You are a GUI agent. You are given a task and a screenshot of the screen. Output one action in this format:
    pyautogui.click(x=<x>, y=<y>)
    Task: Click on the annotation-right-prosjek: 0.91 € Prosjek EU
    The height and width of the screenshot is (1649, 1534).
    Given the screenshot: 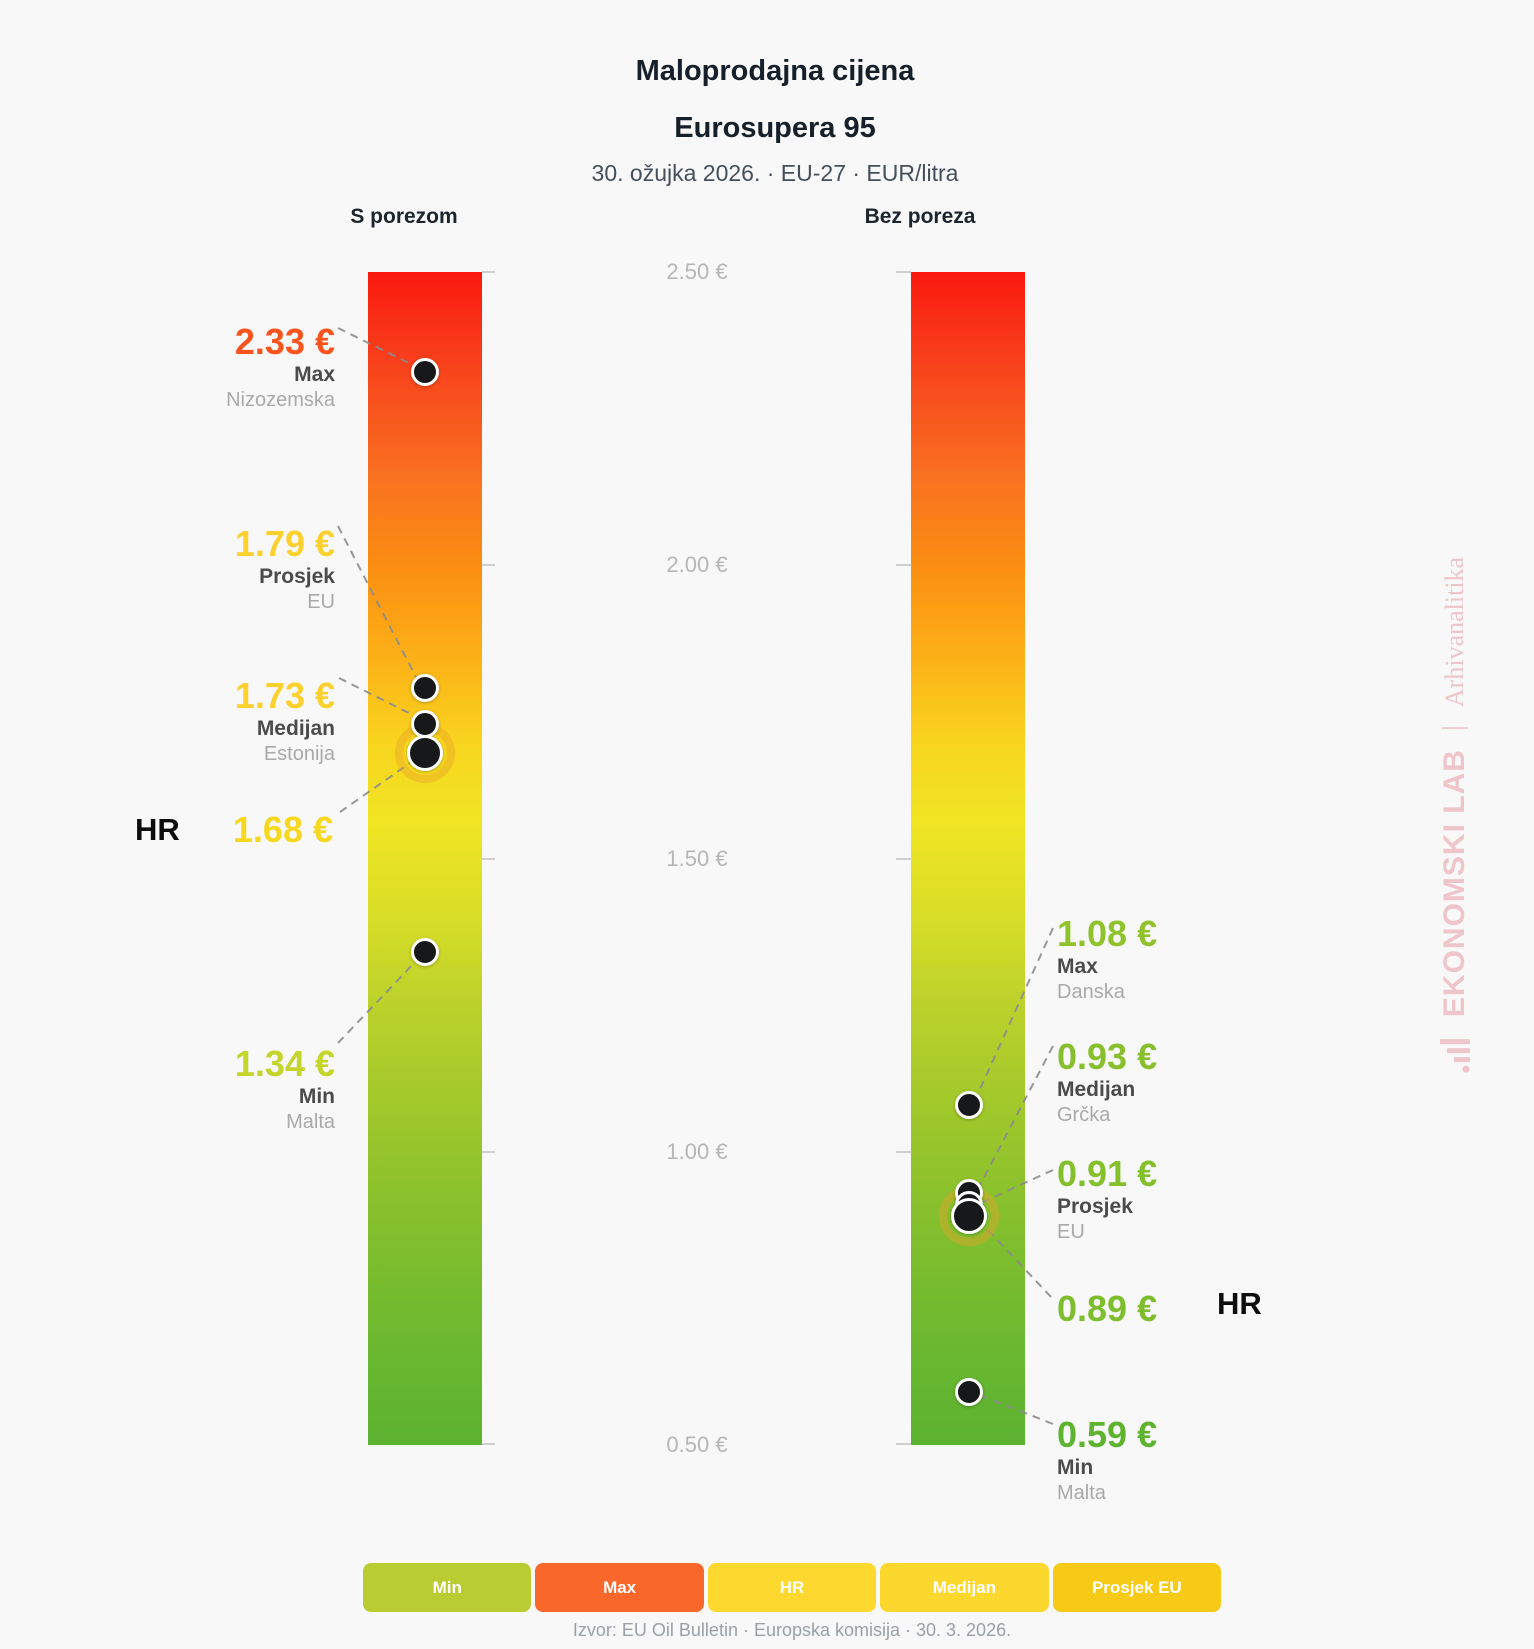 What is the action you would take?
    pyautogui.click(x=1107, y=1199)
    